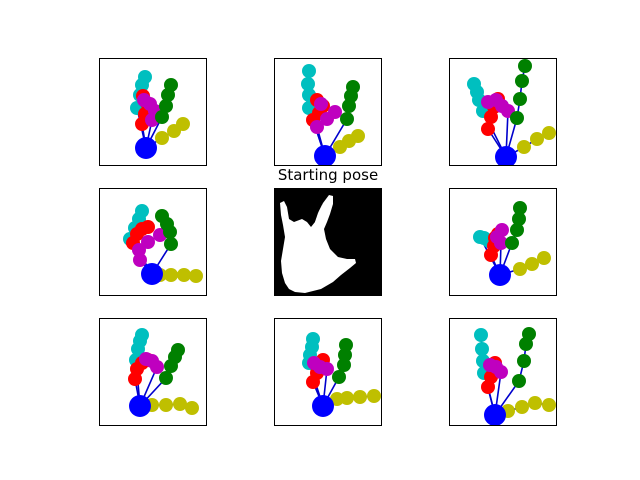 The image size is (640, 480). Describe the element at coordinates (318, 244) in the screenshot. I see `hand-silhouette` at that location.